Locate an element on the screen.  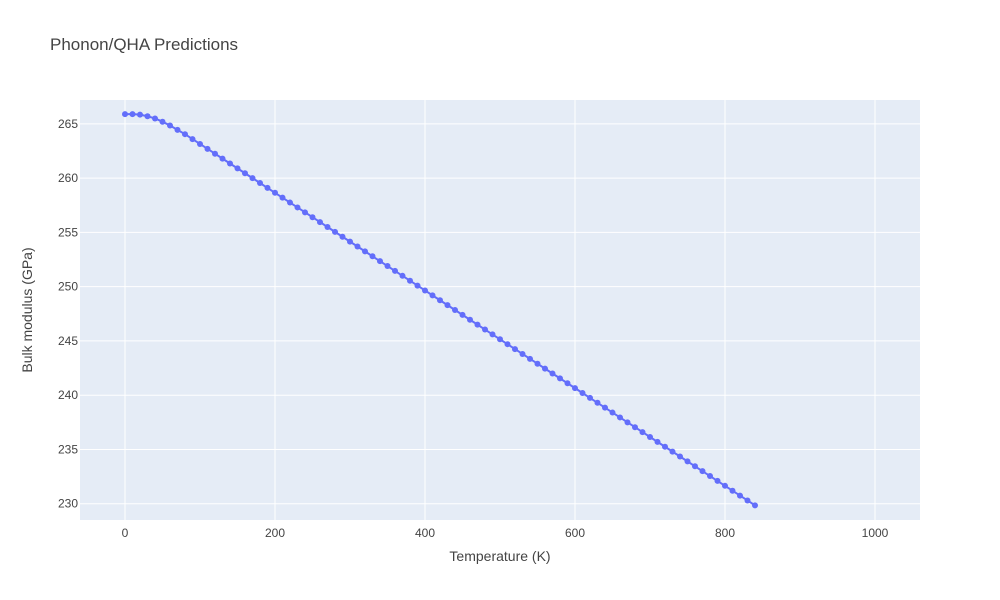
y-tick-label: 260 is located at coordinates (68, 178).